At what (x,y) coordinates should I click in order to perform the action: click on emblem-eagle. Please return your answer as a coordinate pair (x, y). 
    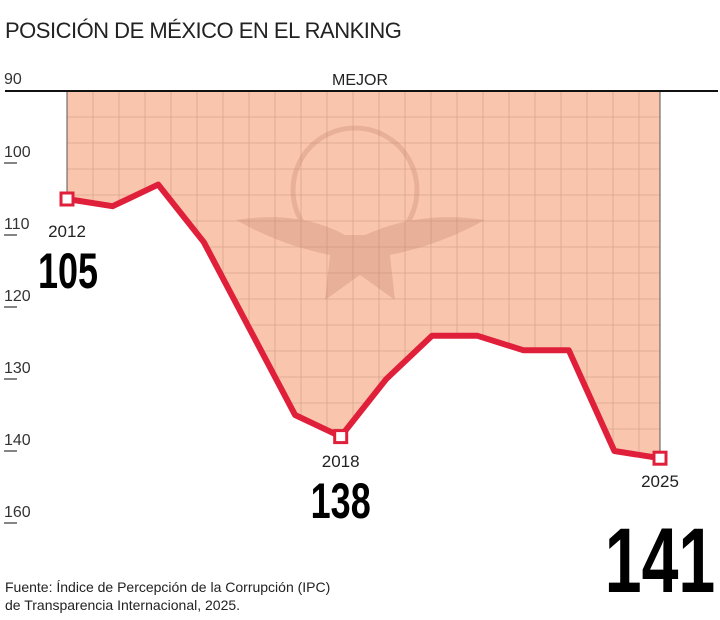
    Looking at the image, I should click on (360, 258).